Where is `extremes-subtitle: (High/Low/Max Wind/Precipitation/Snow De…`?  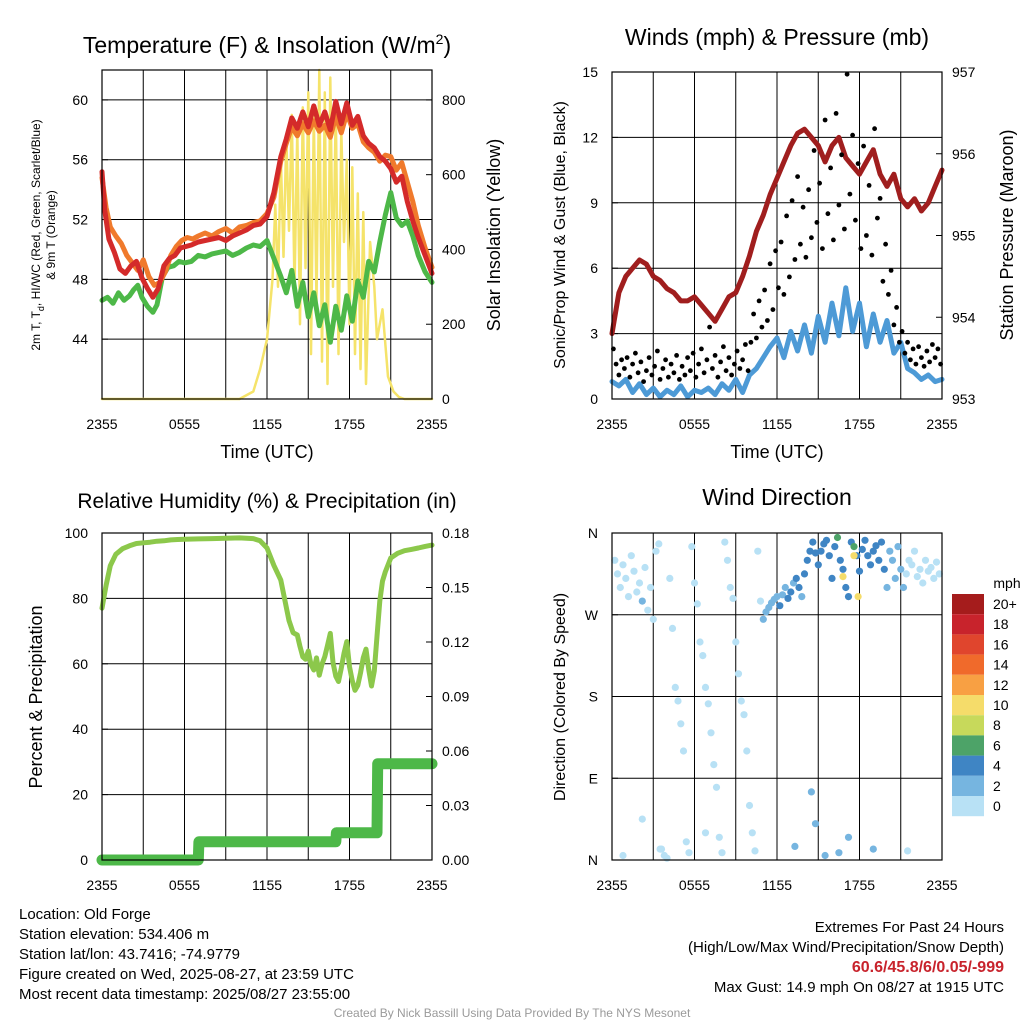 extremes-subtitle: (High/Low/Max Wind/Precipitation/Snow De… is located at coordinates (846, 947).